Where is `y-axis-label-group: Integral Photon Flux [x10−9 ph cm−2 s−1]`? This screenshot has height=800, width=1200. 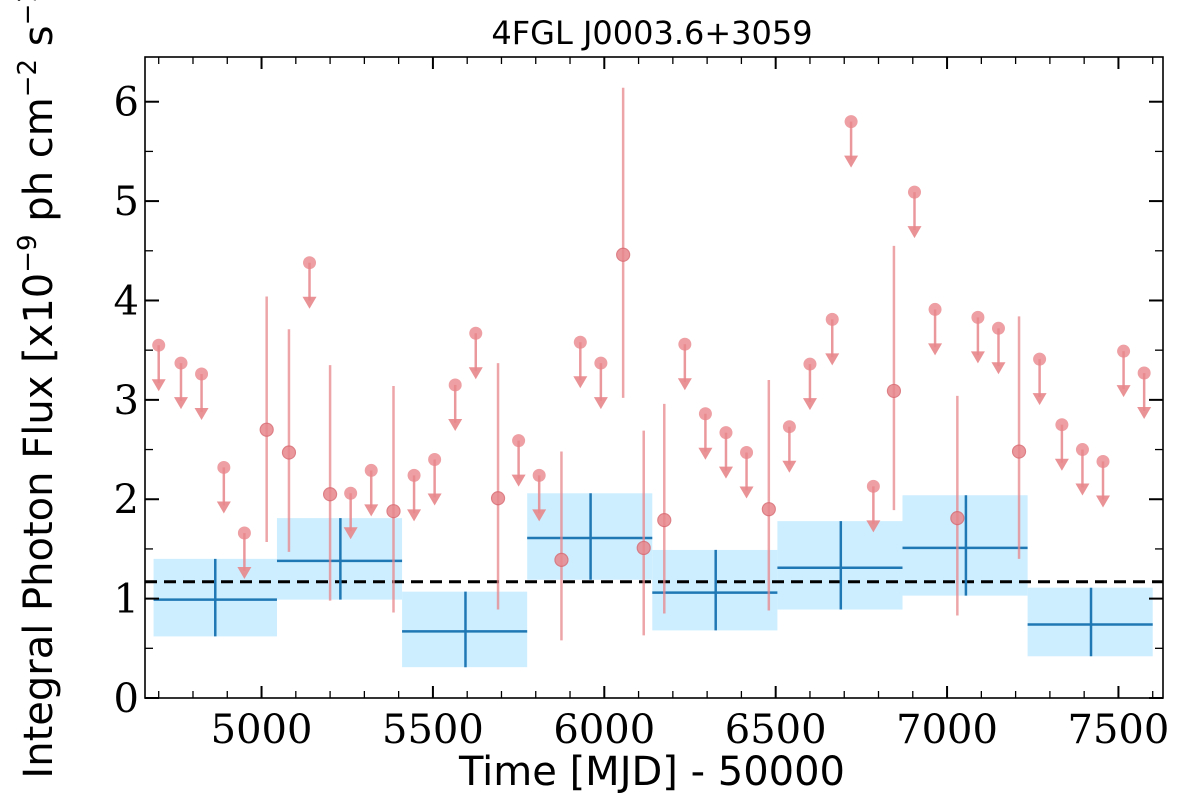
y-axis-label-group: Integral Photon Flux [x10−9 ph cm−2 s−1] is located at coordinates (37, 389).